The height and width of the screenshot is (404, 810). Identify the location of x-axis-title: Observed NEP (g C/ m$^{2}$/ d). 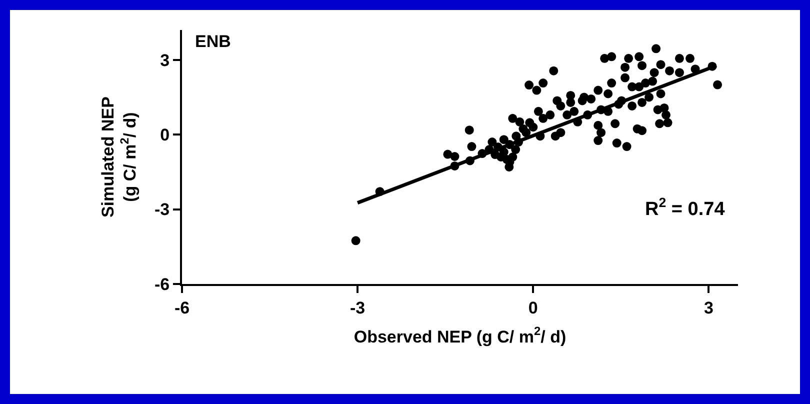
(460, 335).